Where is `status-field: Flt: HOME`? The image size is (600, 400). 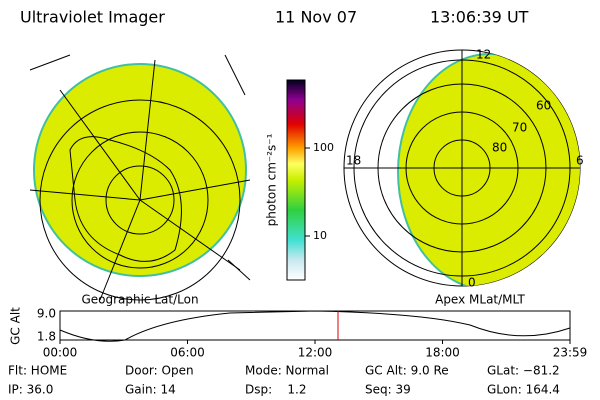
status-field: Flt: HOME is located at coordinates (37, 371).